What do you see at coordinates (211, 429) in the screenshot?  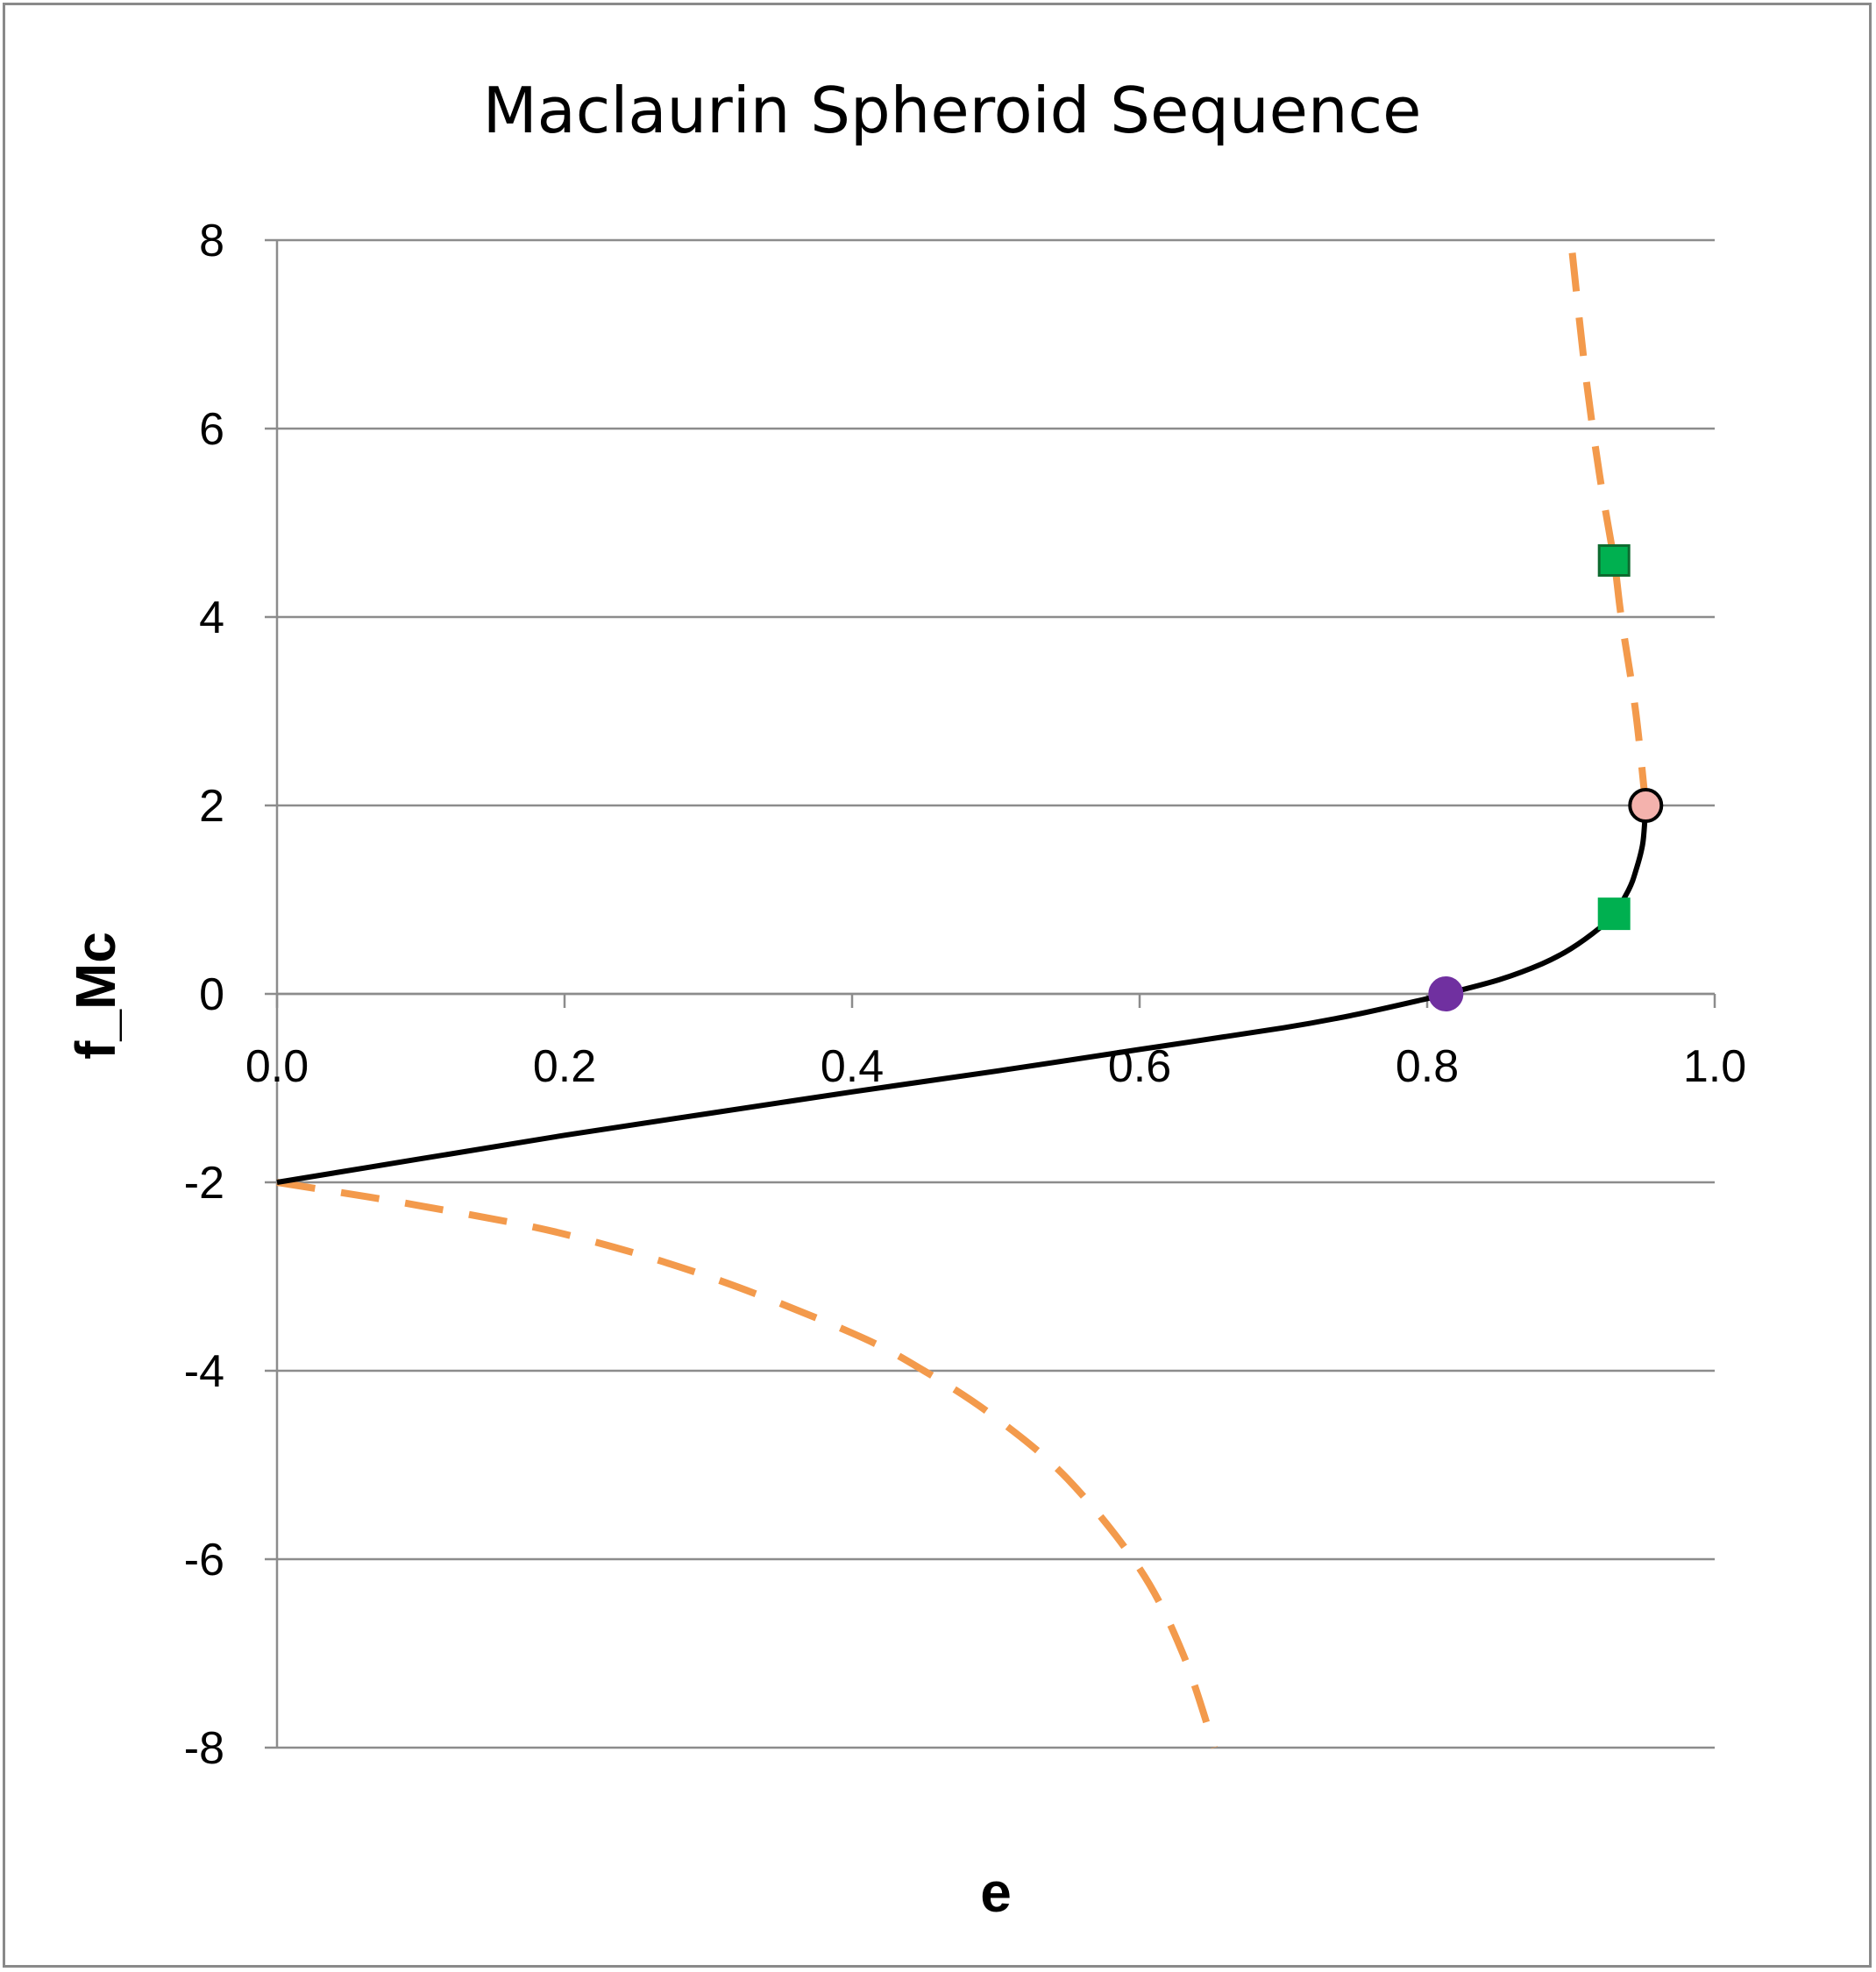 I see `y-tick-label: 6` at bounding box center [211, 429].